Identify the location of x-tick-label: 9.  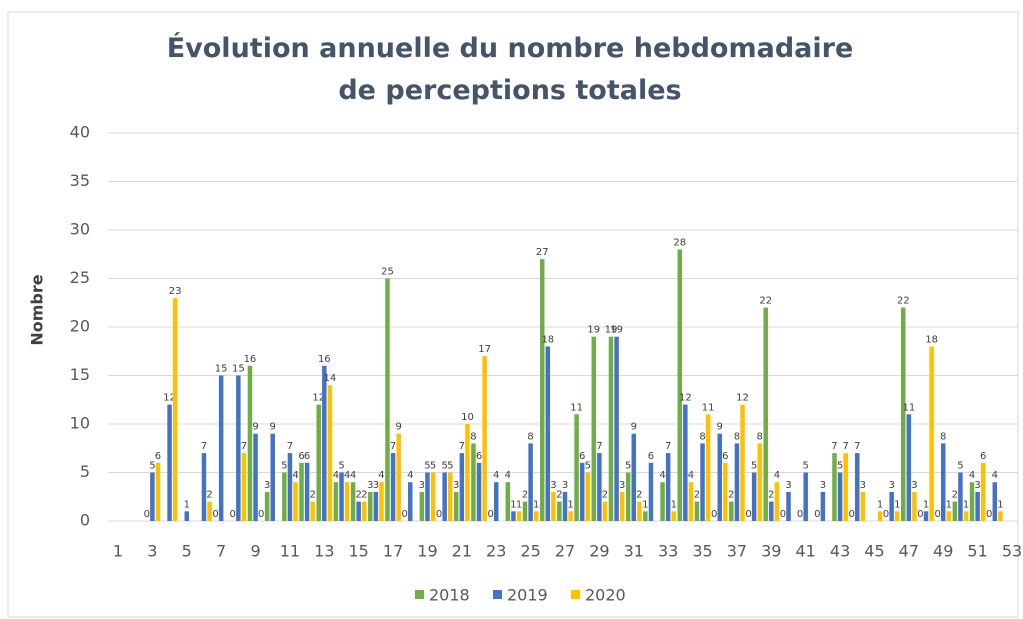
(255, 551).